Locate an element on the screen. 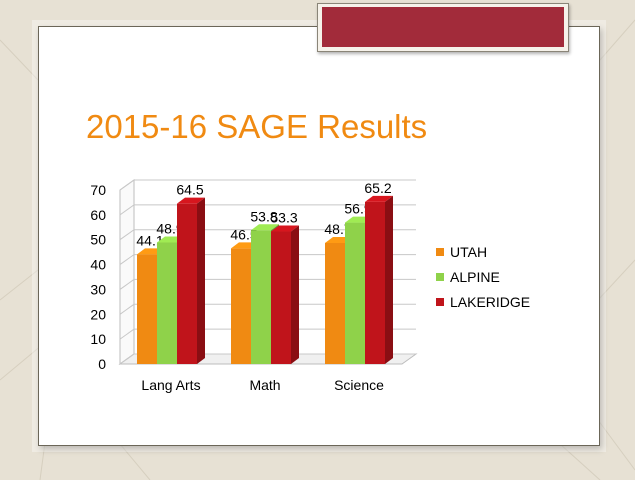 This screenshot has height=480, width=635. data-label: 56.9 is located at coordinates (357, 209).